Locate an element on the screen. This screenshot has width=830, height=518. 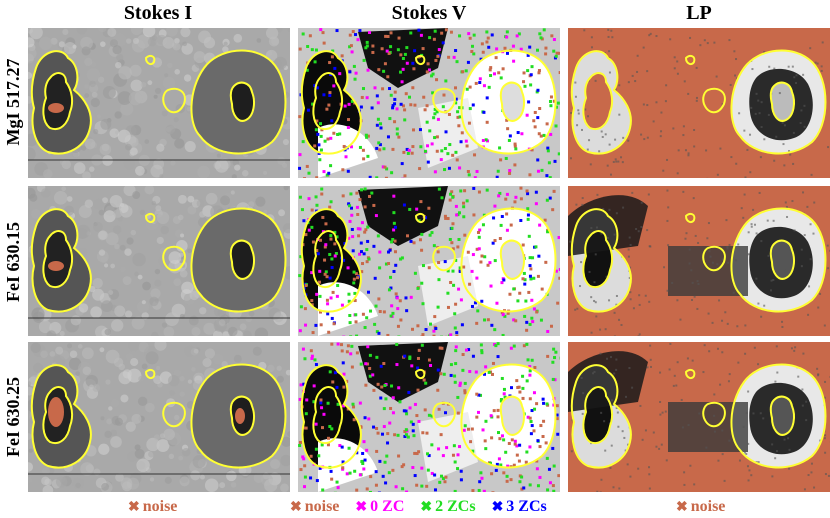
zc2-marker-icon: ✖ is located at coordinates (426, 507).